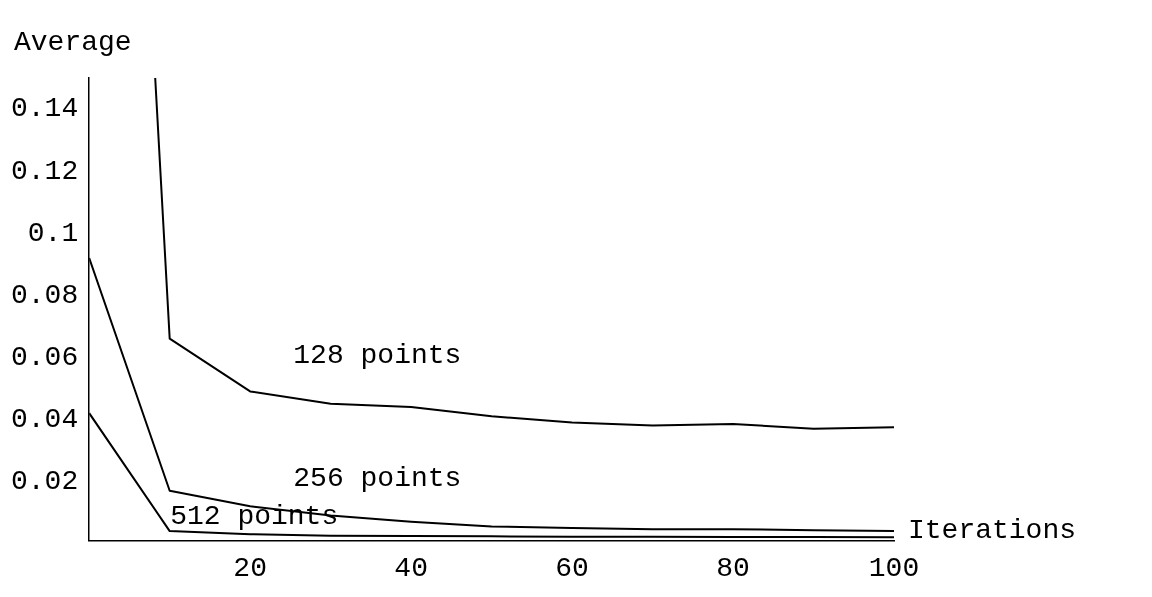 Image resolution: width=1152 pixels, height=597 pixels. Describe the element at coordinates (73, 42) in the screenshot. I see `y-axis-title: Average` at that location.